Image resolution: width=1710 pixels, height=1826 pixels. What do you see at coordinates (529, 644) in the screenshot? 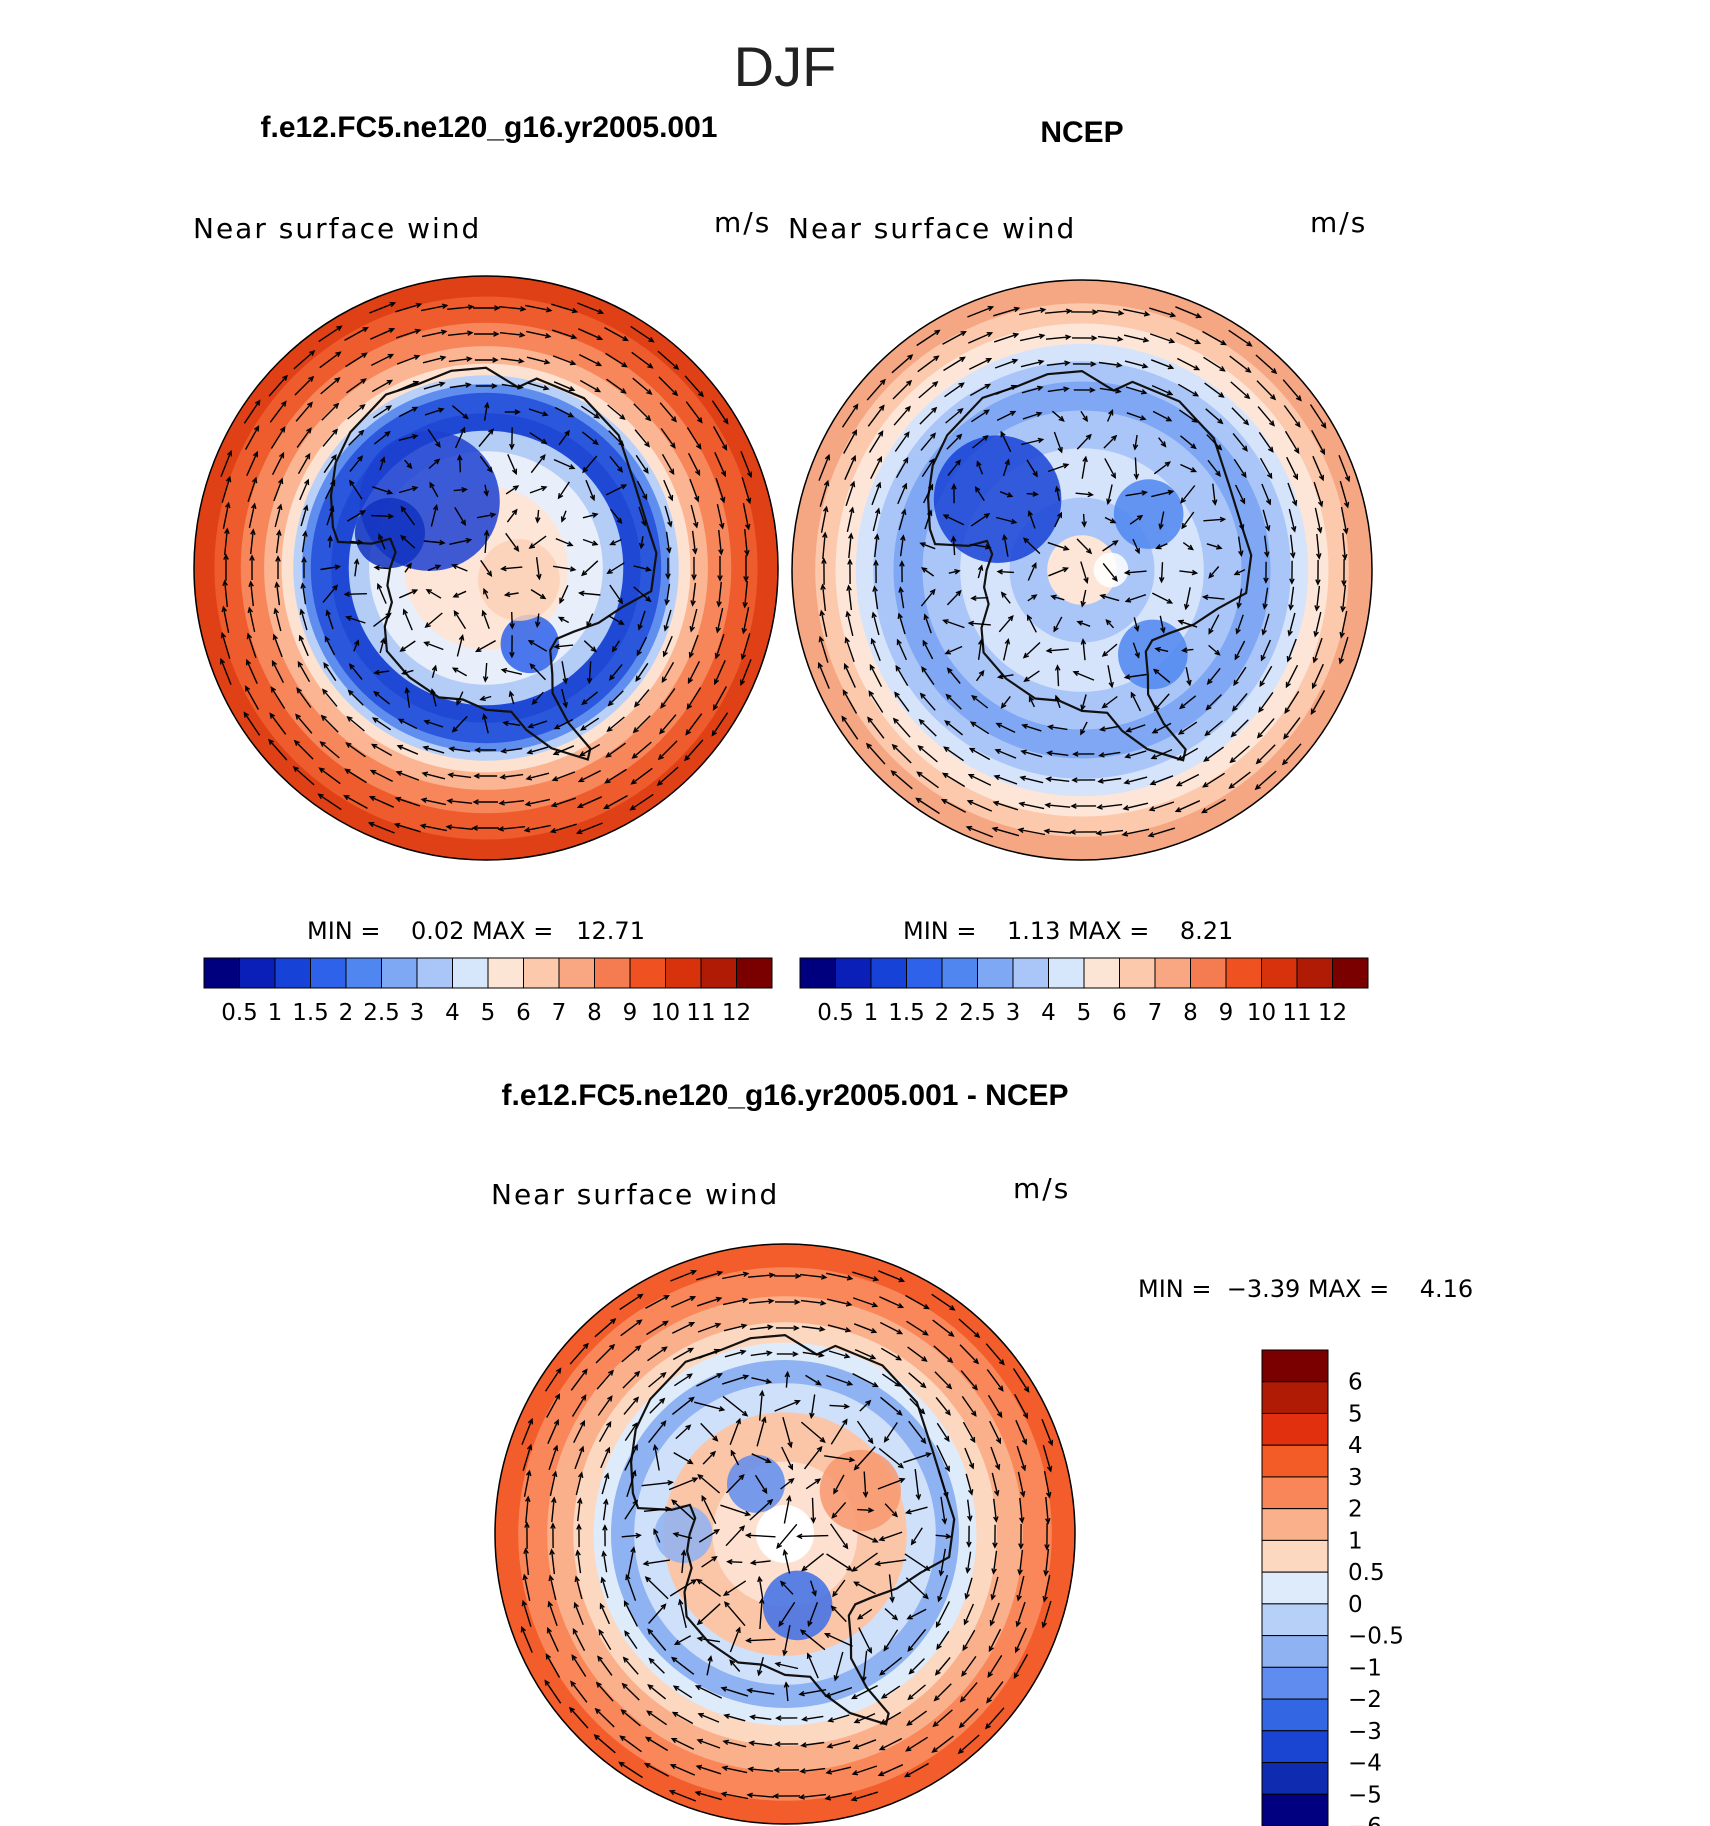
I see `contour-blob` at bounding box center [529, 644].